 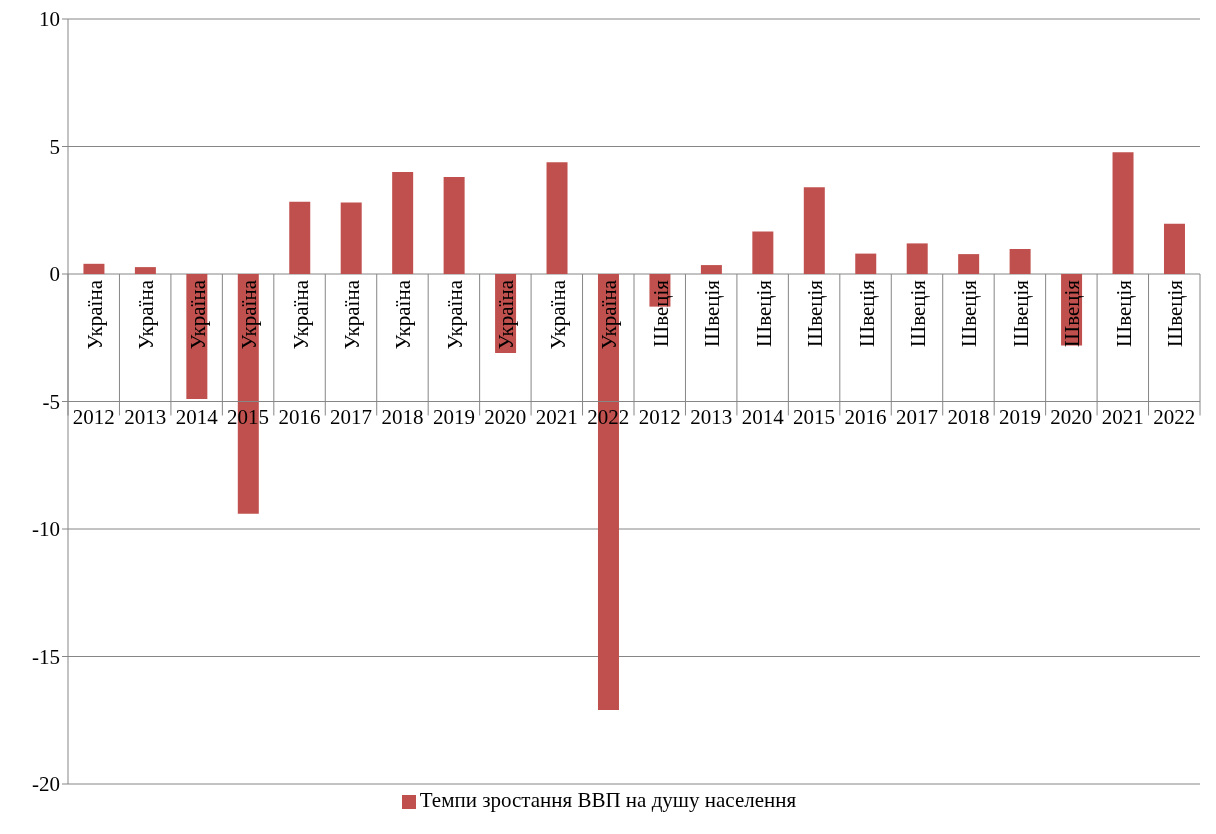 I want to click on category-label: Україна 2012, so click(x=93, y=354).